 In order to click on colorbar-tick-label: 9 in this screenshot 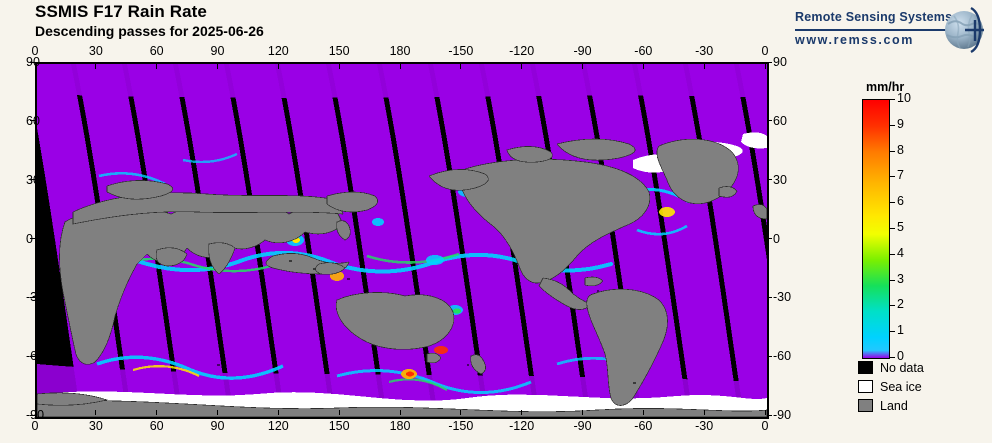, I will do `click(900, 123)`.